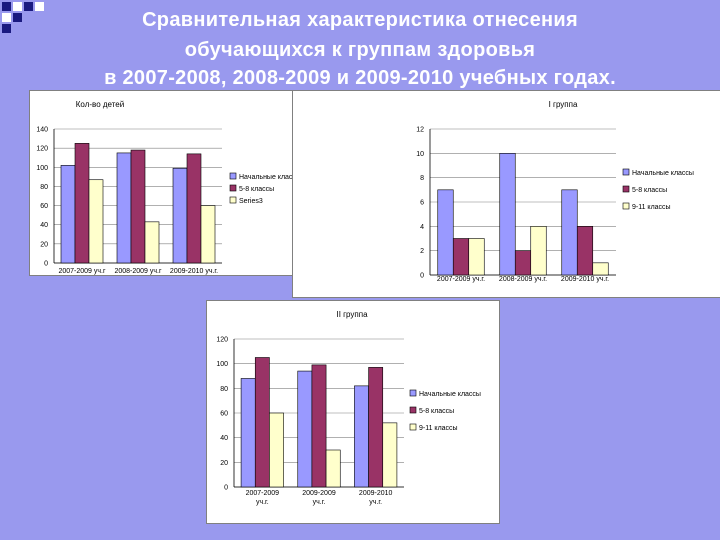 This screenshot has height=540, width=720. What do you see at coordinates (420, 130) in the screenshot?
I see `y-tick-label: 12` at bounding box center [420, 130].